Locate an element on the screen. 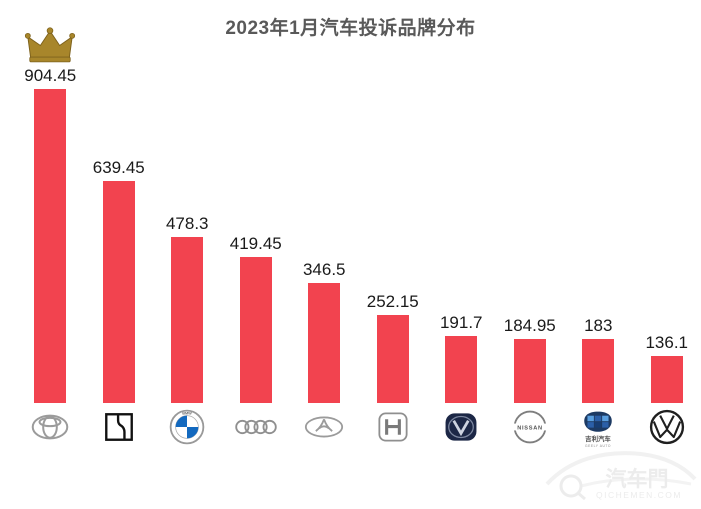 This screenshot has width=701, height=509. brand-logo-row: BMW is located at coordinates (358, 429).